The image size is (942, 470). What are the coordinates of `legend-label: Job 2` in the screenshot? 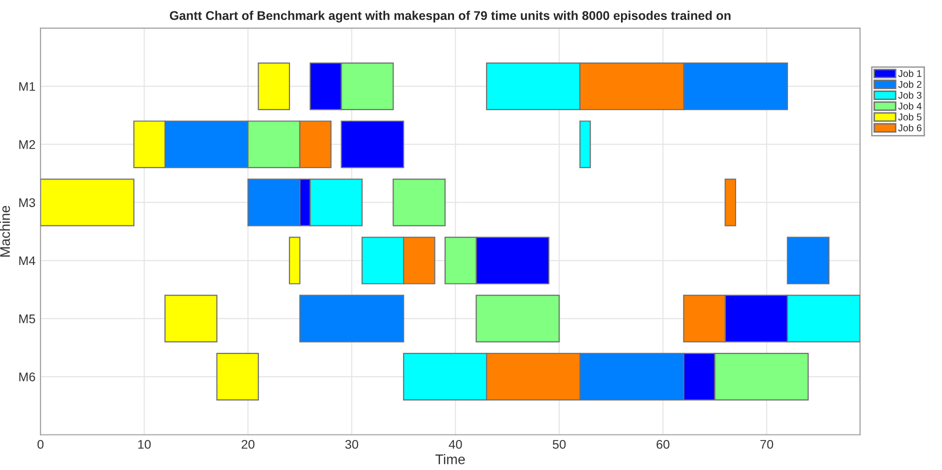 It's located at (910, 84).